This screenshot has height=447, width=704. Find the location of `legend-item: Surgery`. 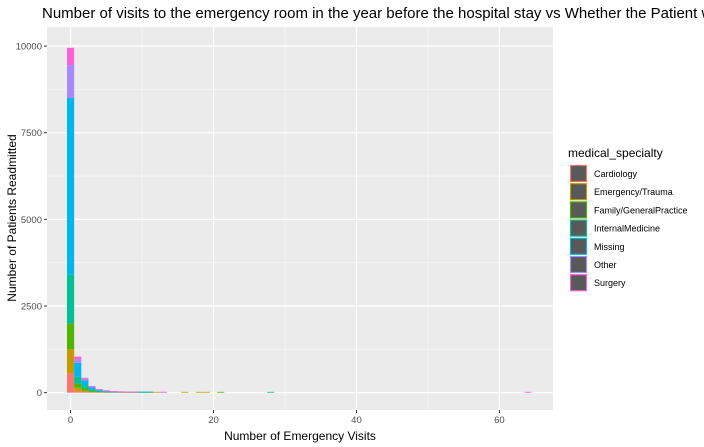

legend-item: Surgery is located at coordinates (597, 283).